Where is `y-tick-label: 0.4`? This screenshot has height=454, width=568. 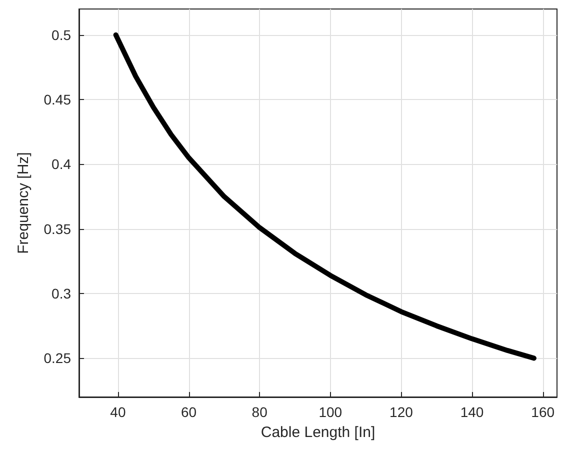 y-tick-label: 0.4 is located at coordinates (62, 164).